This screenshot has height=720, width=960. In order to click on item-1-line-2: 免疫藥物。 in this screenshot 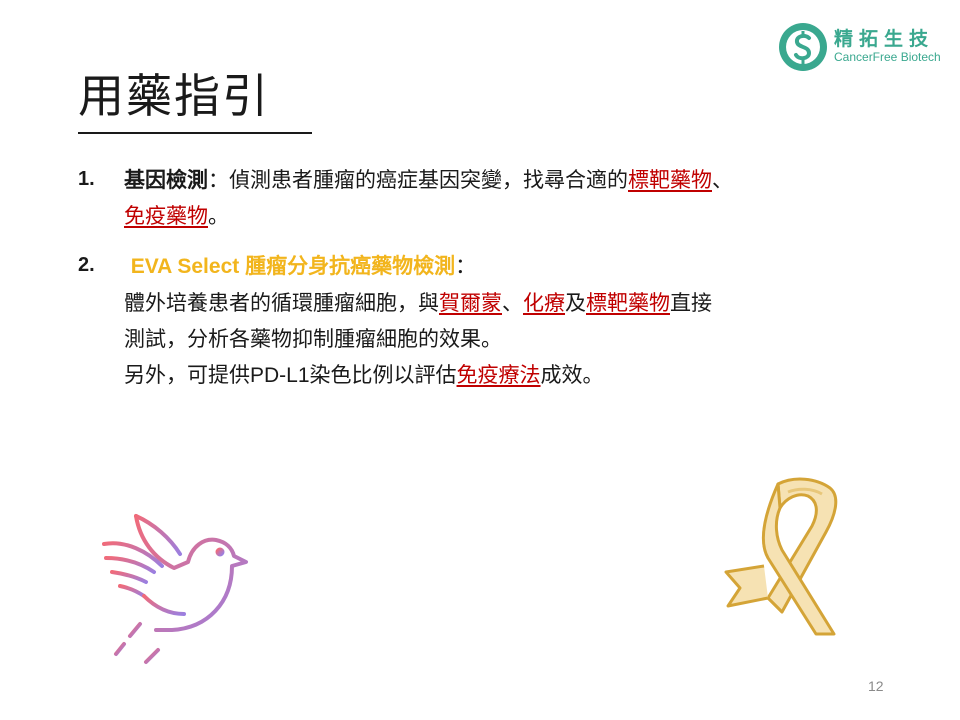, I will do `click(428, 216)`.